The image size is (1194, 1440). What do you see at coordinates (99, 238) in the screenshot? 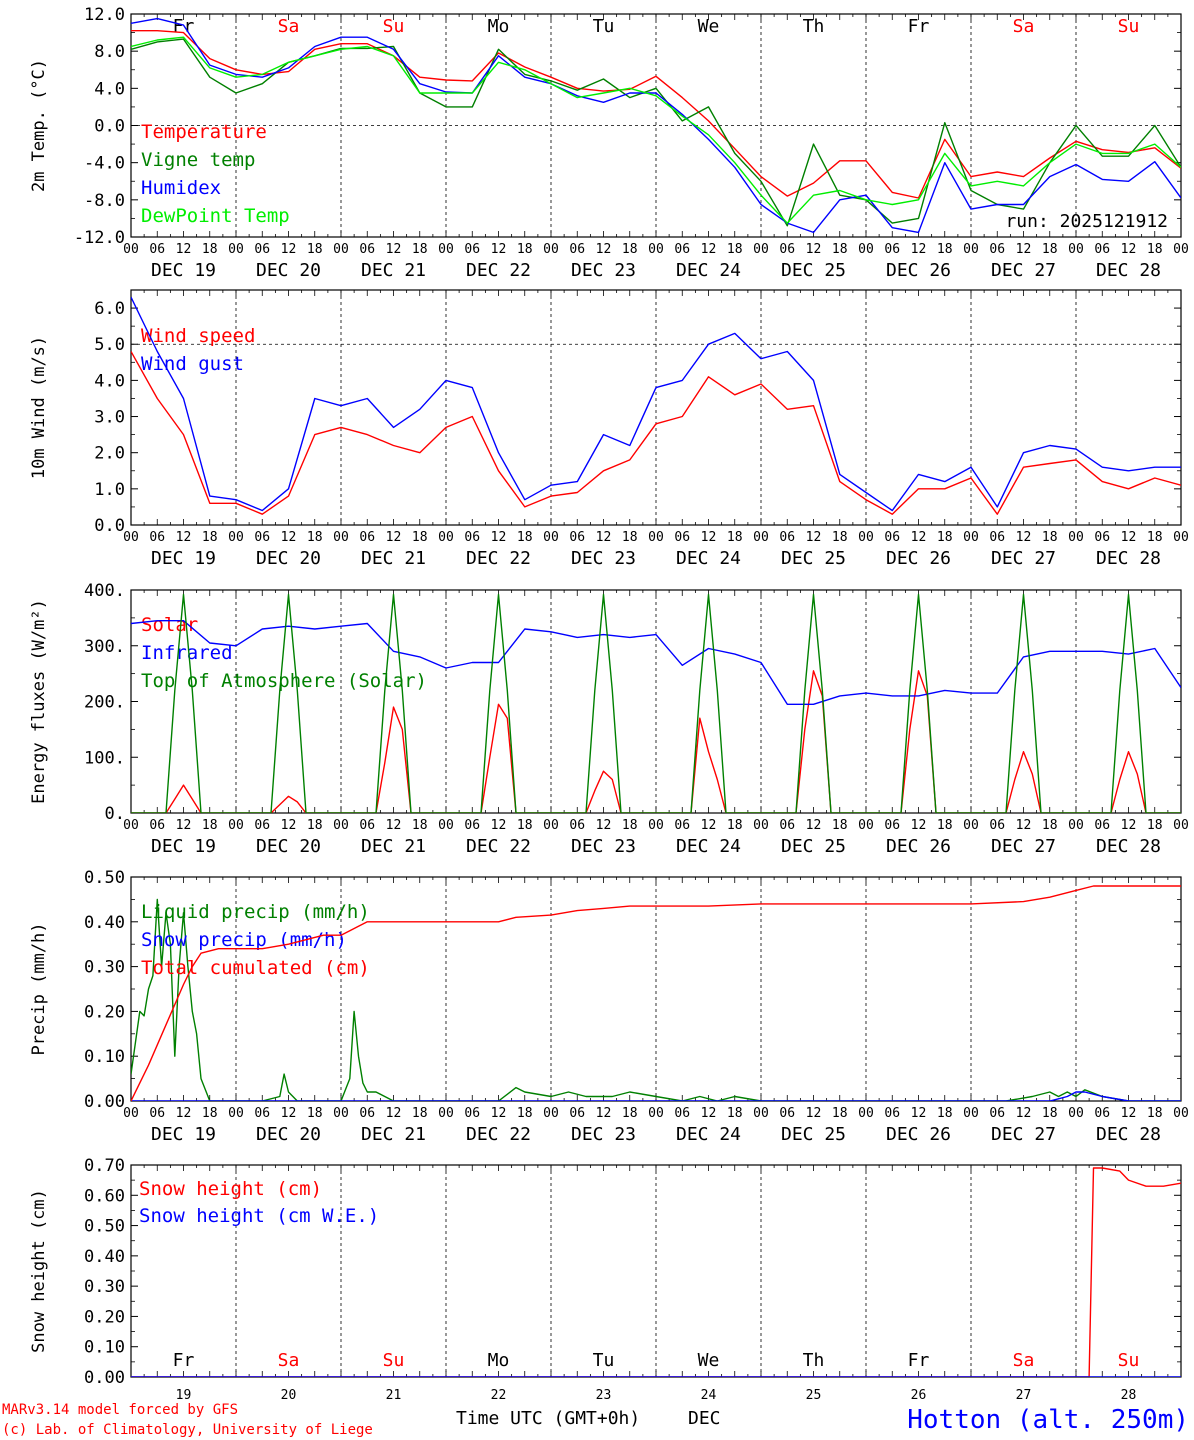
I see `y-tick-label: -12.0` at bounding box center [99, 238].